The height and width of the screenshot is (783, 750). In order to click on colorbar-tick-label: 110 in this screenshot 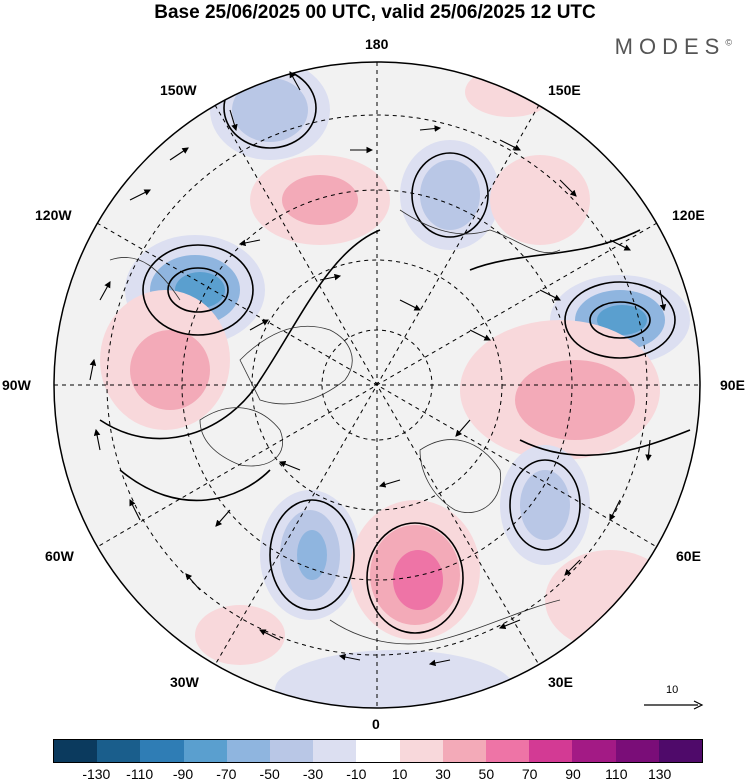, I will do `click(616, 774)`.